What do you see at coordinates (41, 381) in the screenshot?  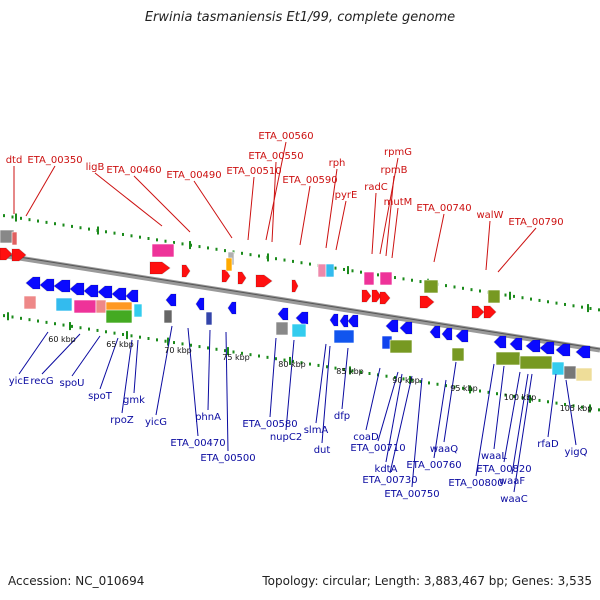 I see `gene-label-recg: recG` at bounding box center [41, 381].